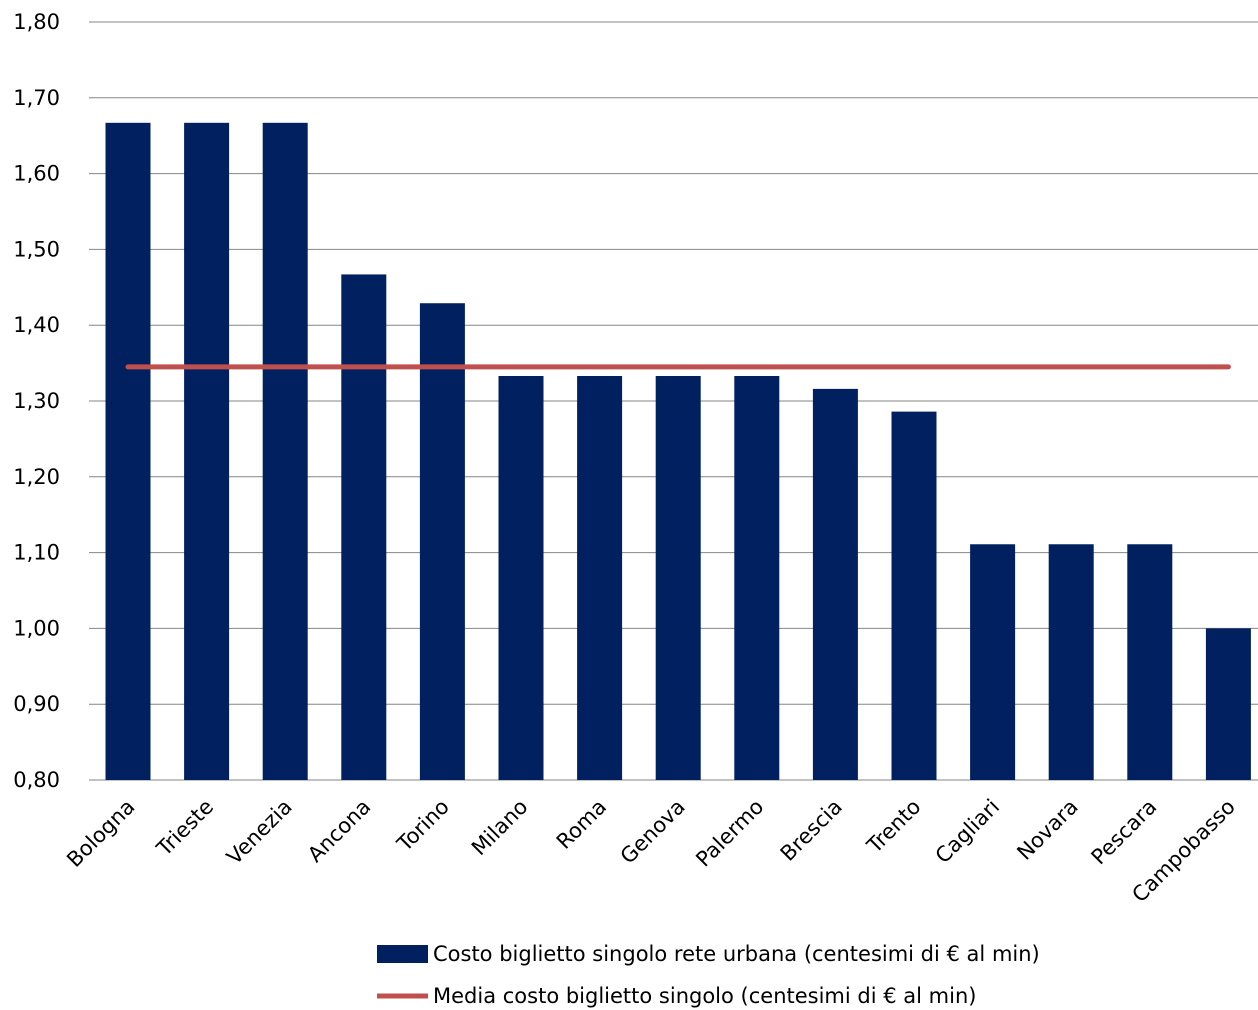 Image resolution: width=1258 pixels, height=1010 pixels. Describe the element at coordinates (36, 249) in the screenshot. I see `y-tick-label: 1,50` at that location.